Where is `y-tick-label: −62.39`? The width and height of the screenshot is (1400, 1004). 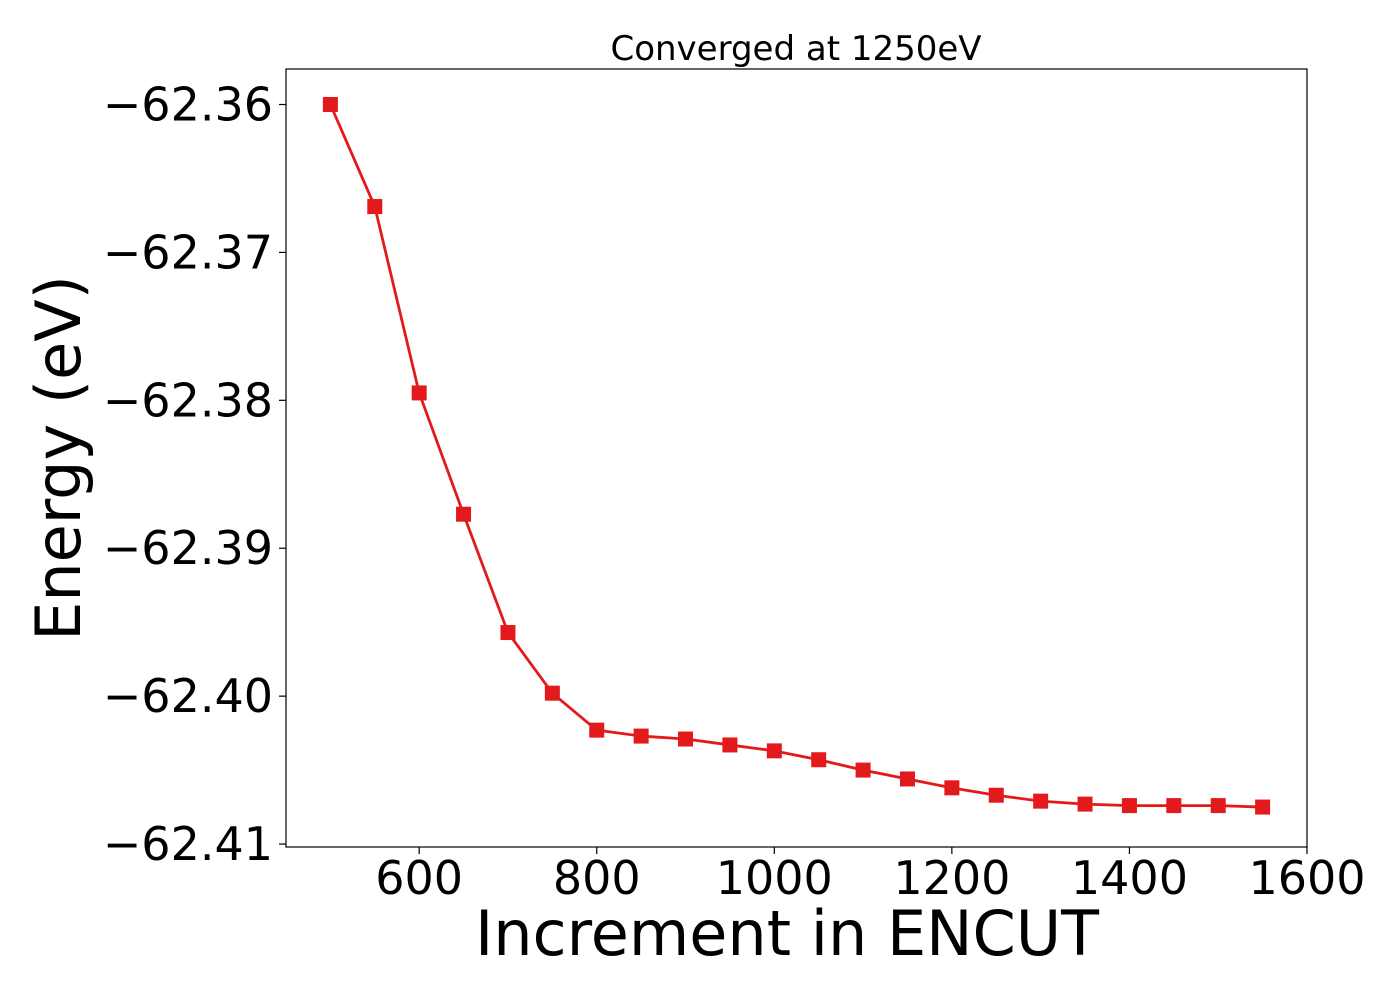 y-tick-label: −62.39 is located at coordinates (188, 548).